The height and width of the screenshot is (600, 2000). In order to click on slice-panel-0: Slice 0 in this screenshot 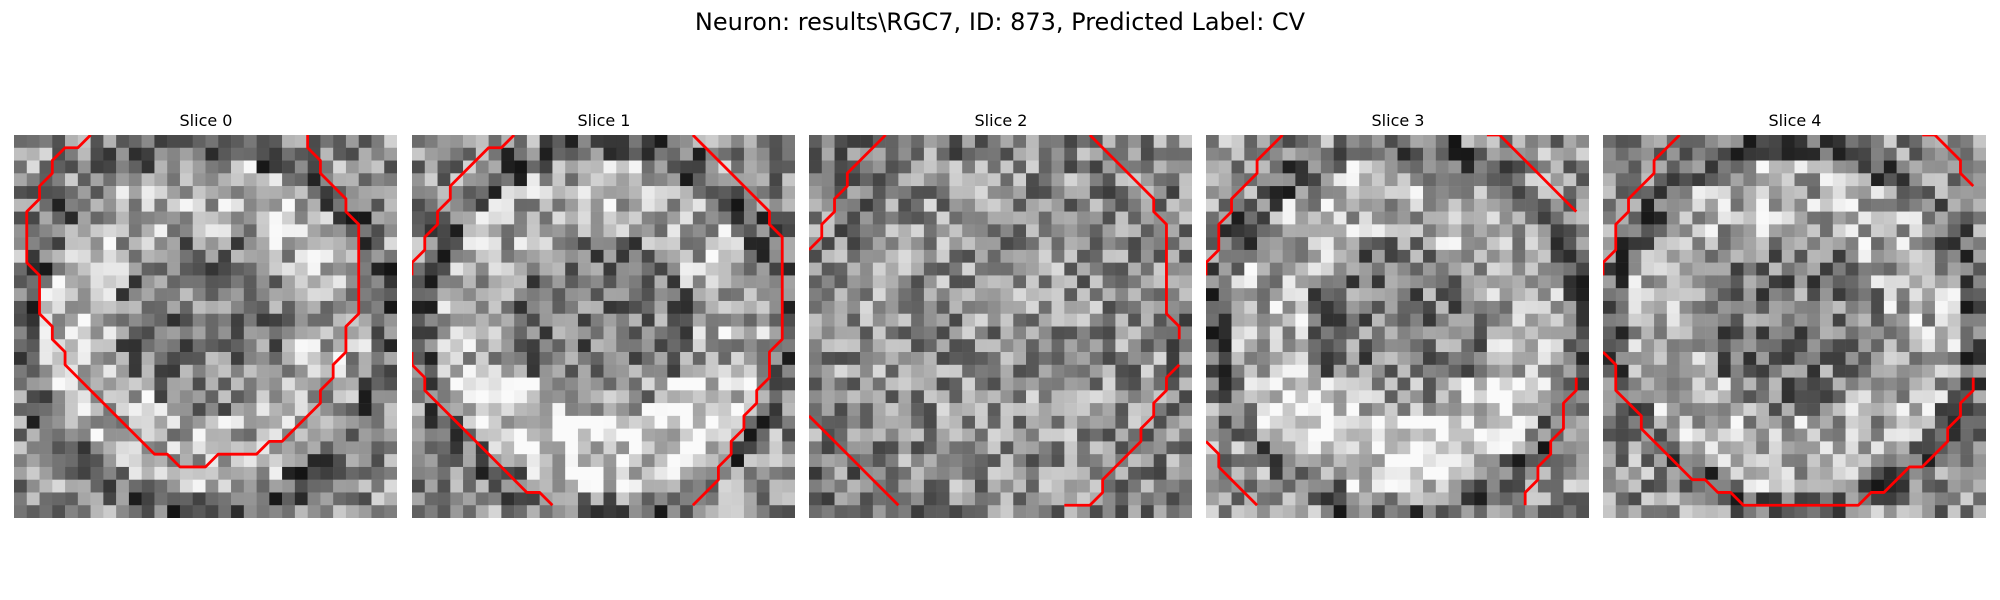, I will do `click(206, 313)`.